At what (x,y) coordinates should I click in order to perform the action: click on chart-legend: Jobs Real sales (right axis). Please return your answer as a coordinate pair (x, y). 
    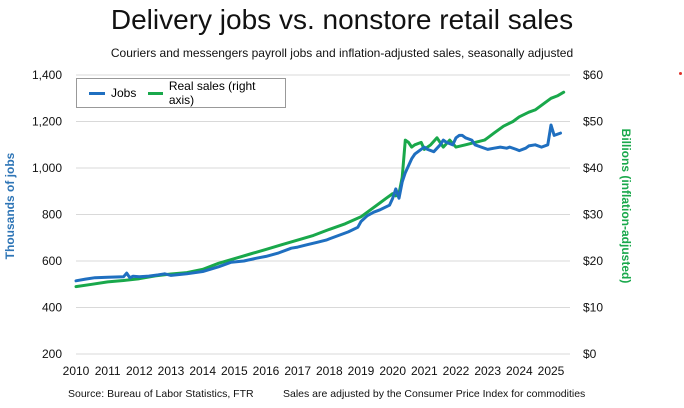
    Looking at the image, I should click on (181, 93).